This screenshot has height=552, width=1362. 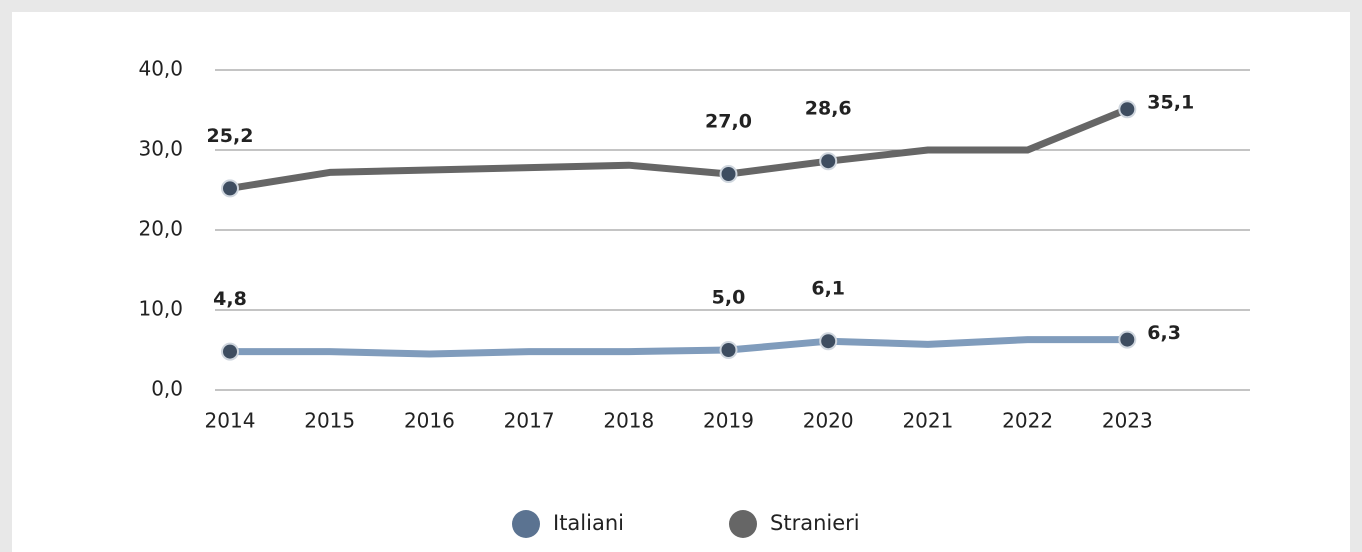 What do you see at coordinates (728, 421) in the screenshot?
I see `x-tick-label: 2019` at bounding box center [728, 421].